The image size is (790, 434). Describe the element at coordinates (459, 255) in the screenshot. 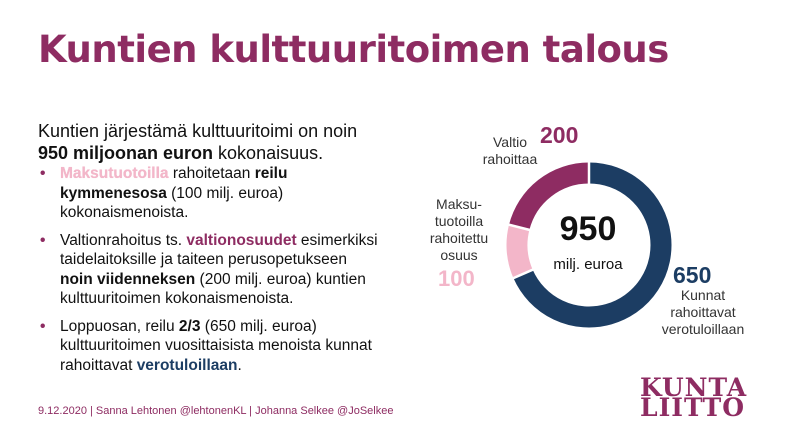

I see `maksu-label-line4: osuus` at that location.